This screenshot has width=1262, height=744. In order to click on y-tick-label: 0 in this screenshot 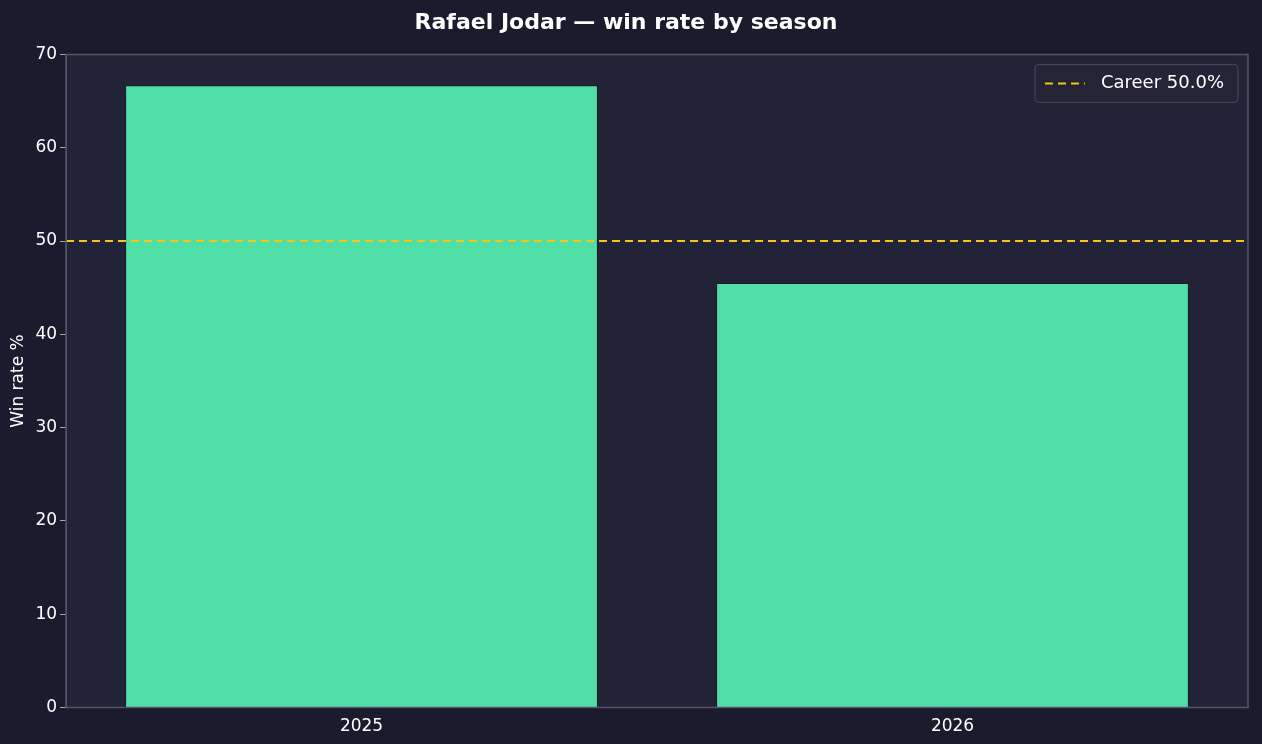, I will do `click(52, 706)`.